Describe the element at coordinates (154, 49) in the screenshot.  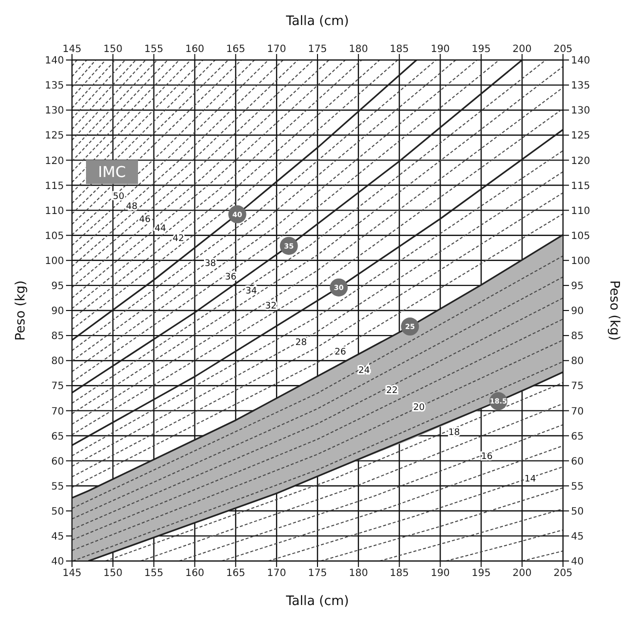
I see `x-tick-label: 155` at that location.